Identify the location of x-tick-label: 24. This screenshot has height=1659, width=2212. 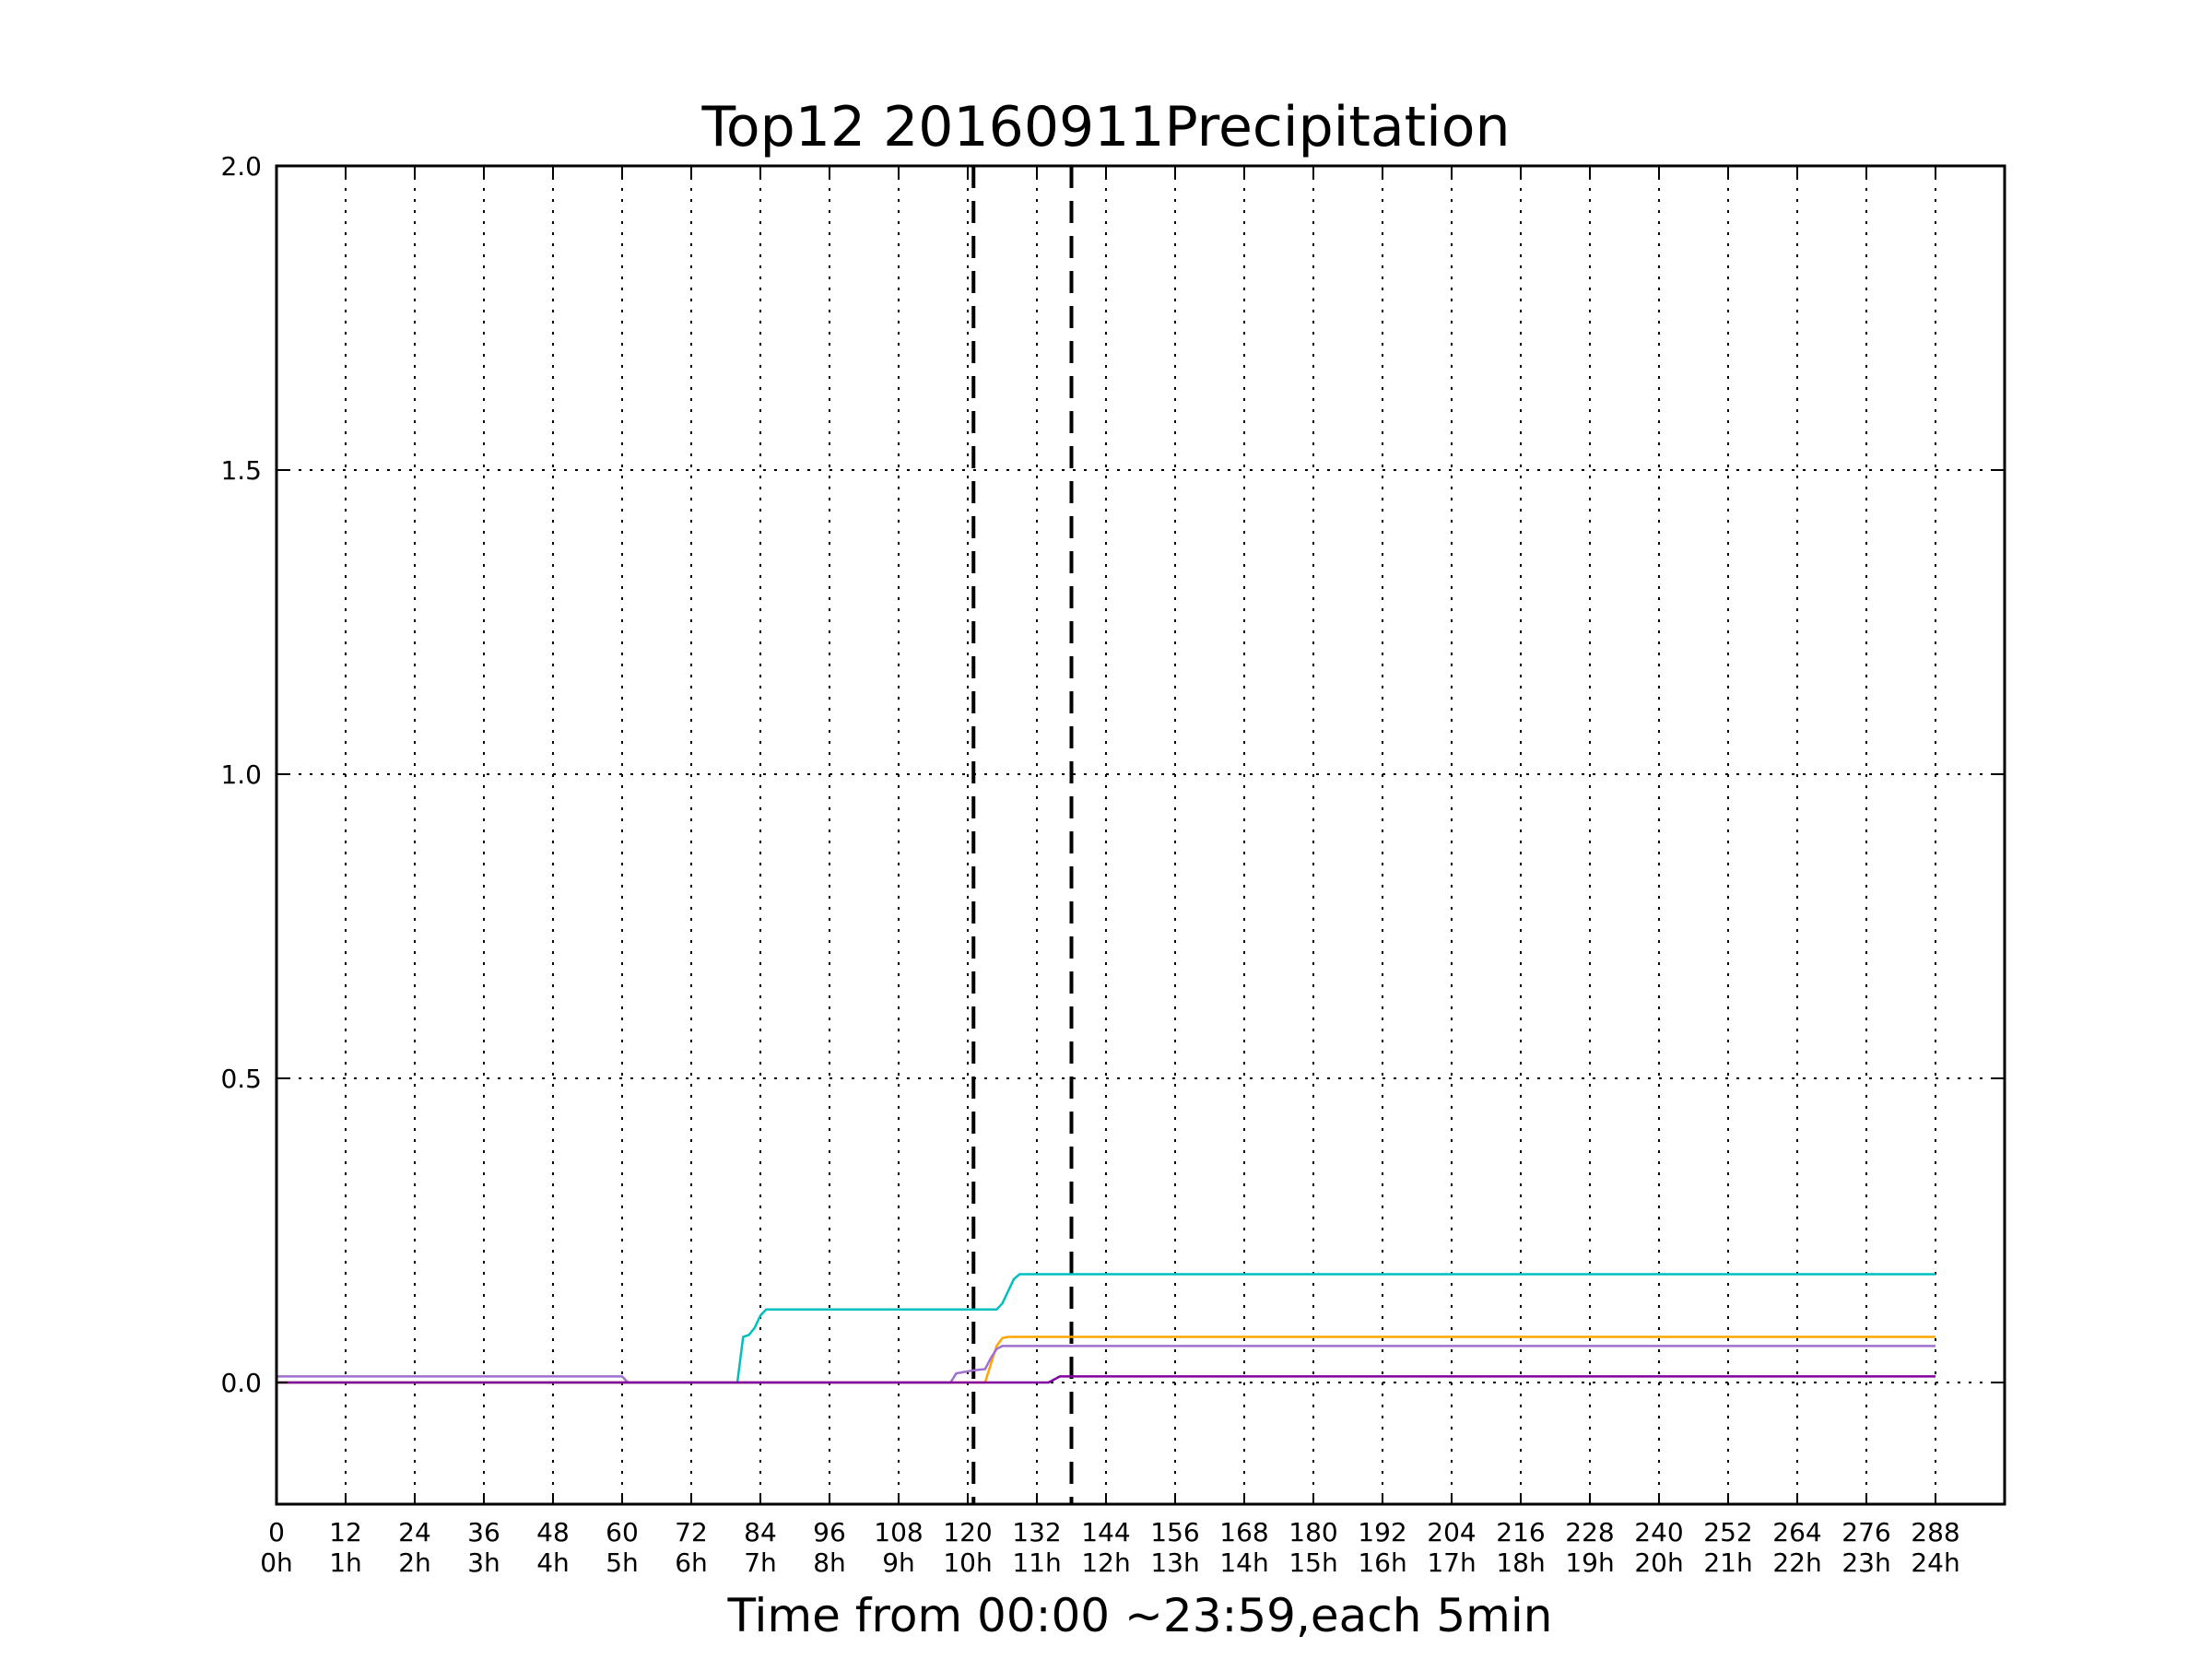
(414, 1532).